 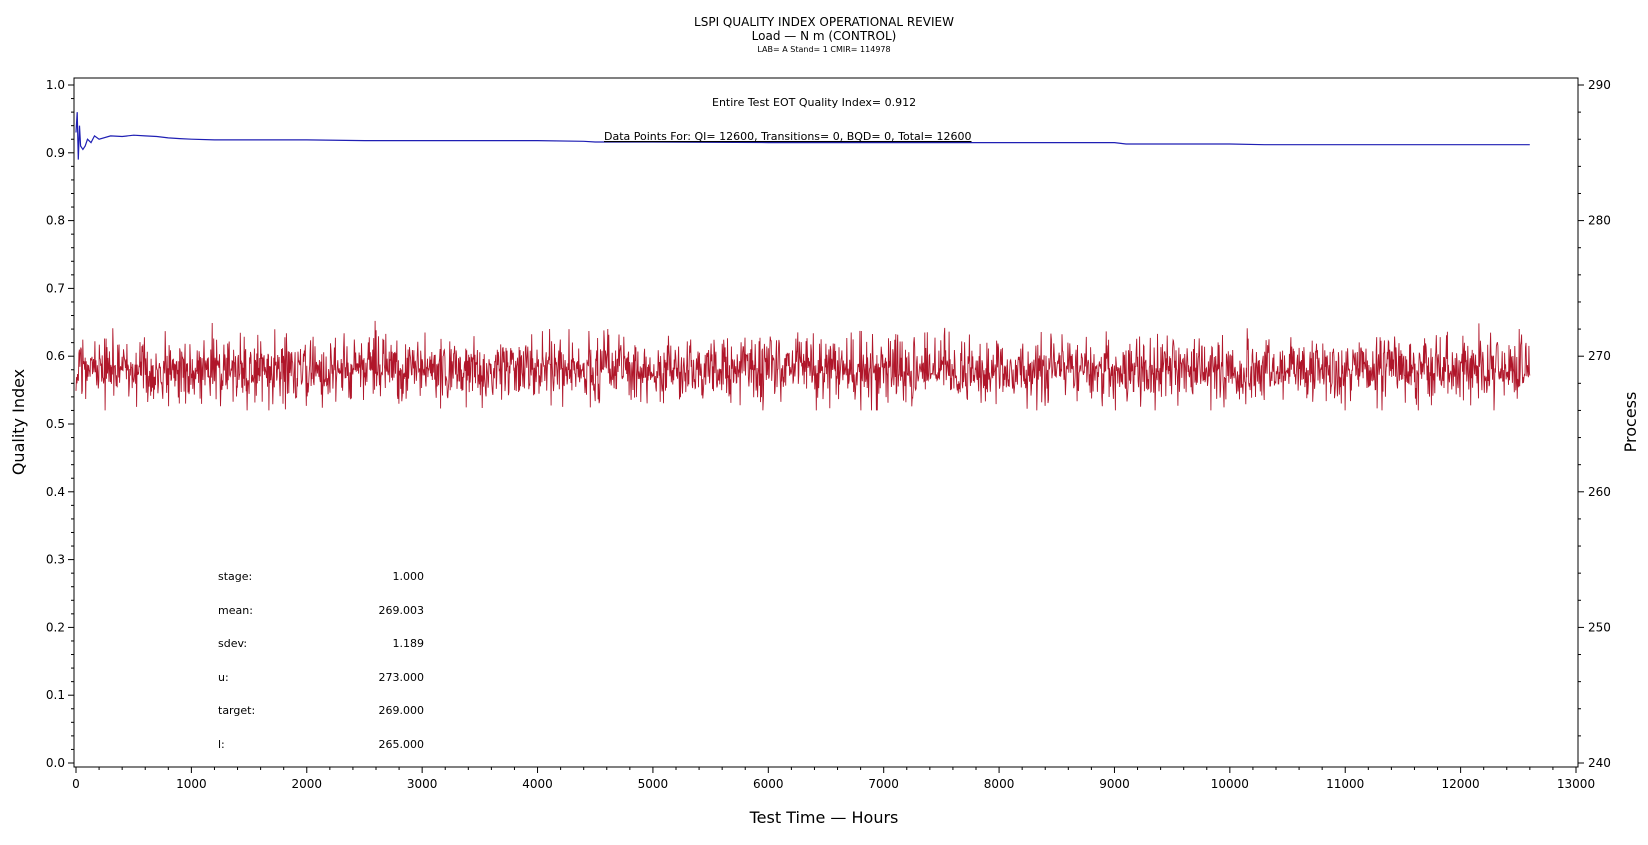 What do you see at coordinates (1345, 784) in the screenshot?
I see `x-tick-label: 11000` at bounding box center [1345, 784].